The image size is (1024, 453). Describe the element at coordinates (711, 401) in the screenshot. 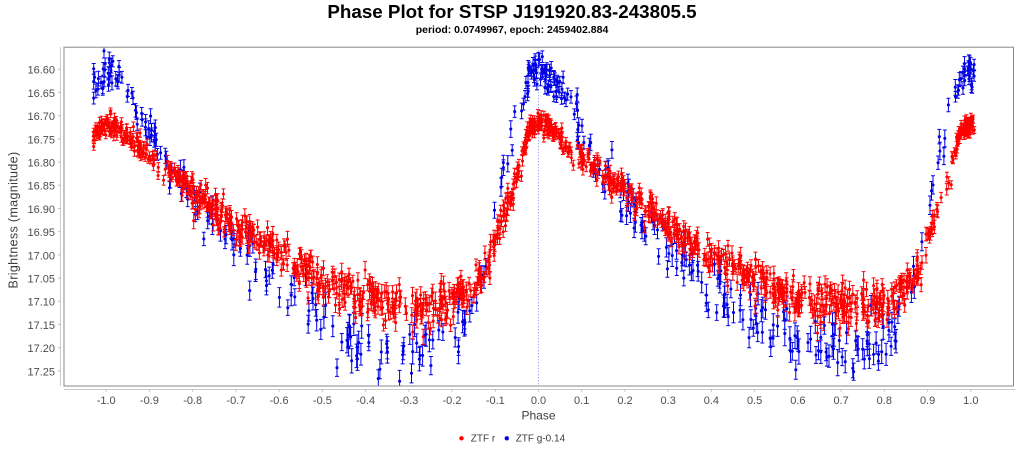

I see `svg-text: 0.4` at that location.